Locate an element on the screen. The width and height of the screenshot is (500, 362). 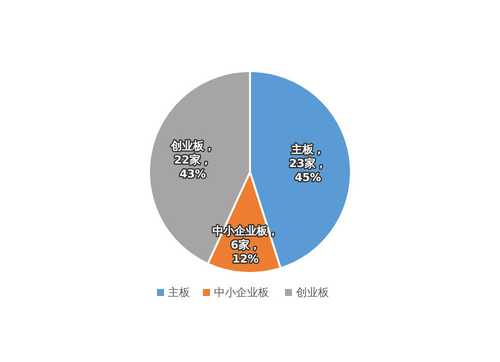
legend-label: 主板 is located at coordinates (179, 292).